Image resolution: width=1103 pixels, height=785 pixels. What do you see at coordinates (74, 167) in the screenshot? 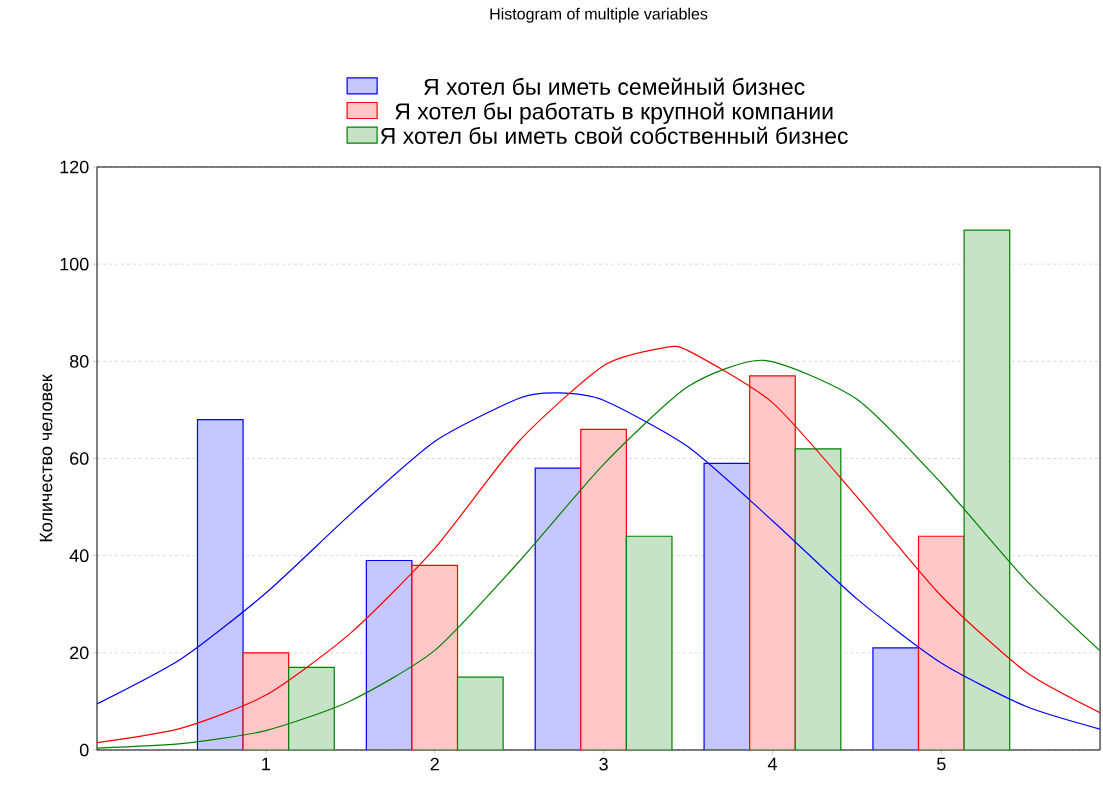
I see `y-tick-label: 120` at bounding box center [74, 167].